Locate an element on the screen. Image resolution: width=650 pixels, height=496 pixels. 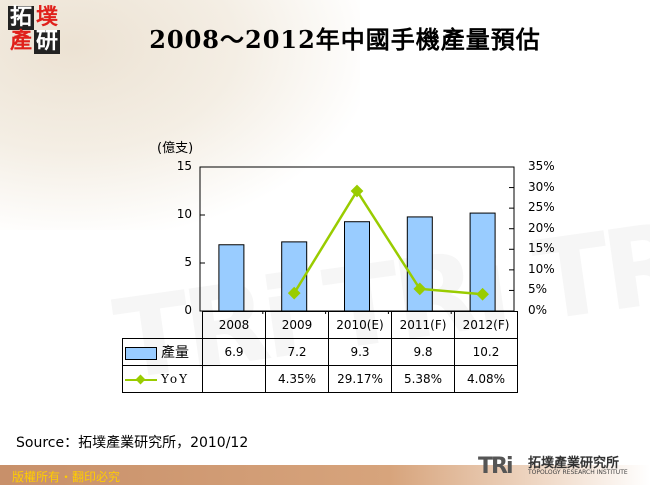
table-cell: 10.2 is located at coordinates (486, 352).